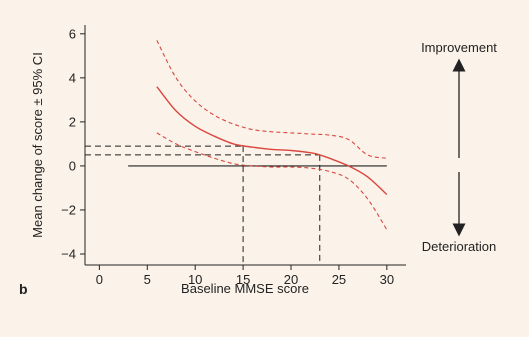 Image resolution: width=529 pixels, height=337 pixels. Describe the element at coordinates (459, 147) in the screenshot. I see `annotations: Improvement Deterioration` at that location.